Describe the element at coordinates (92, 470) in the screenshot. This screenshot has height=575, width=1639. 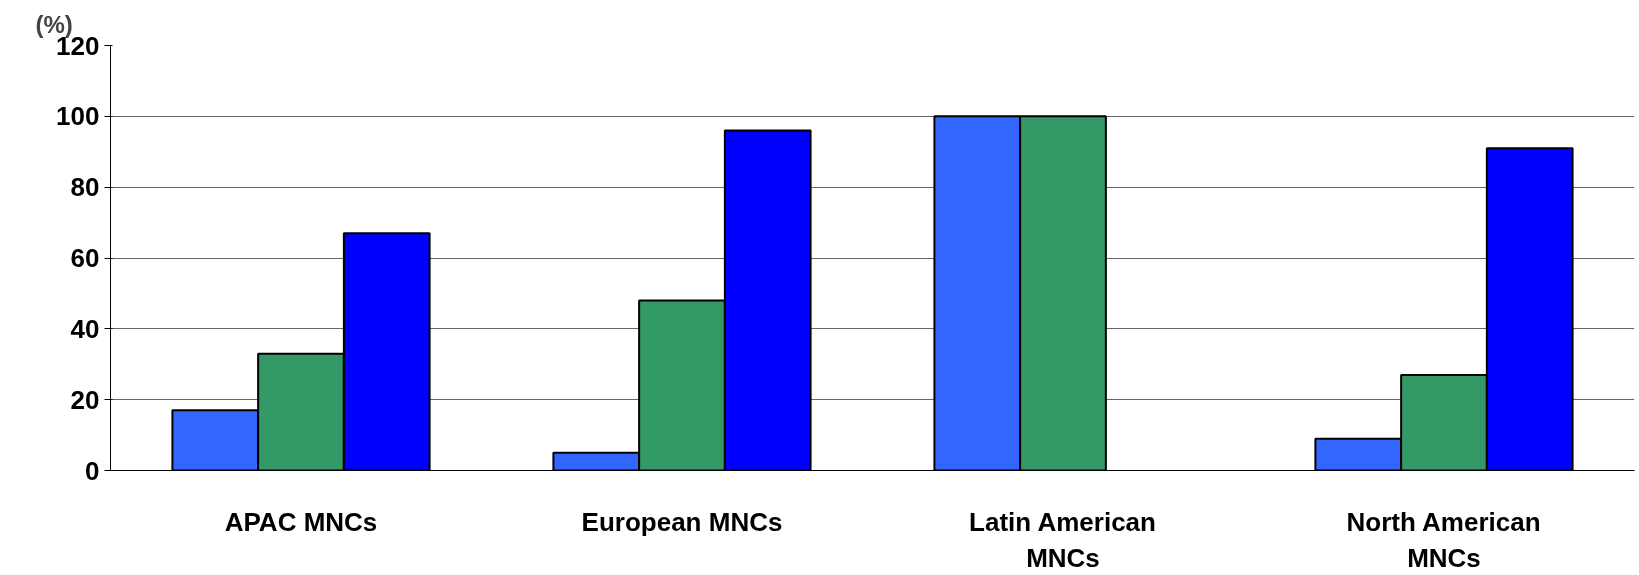
I see `y-tick-label: 0` at that location.